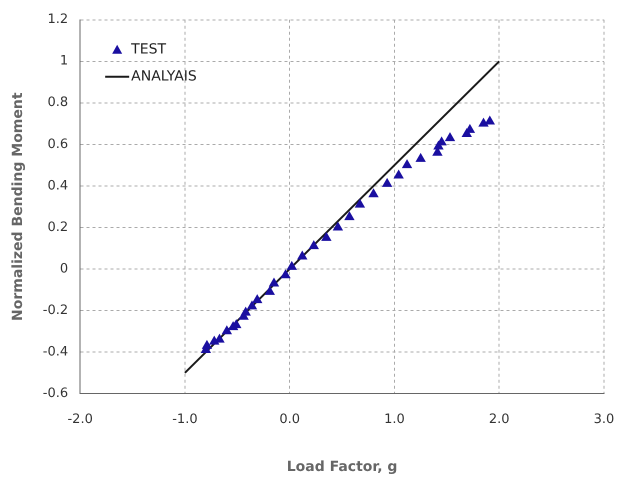  What do you see at coordinates (57, 20) in the screenshot?
I see `y-tick-label: 1.2` at bounding box center [57, 20].